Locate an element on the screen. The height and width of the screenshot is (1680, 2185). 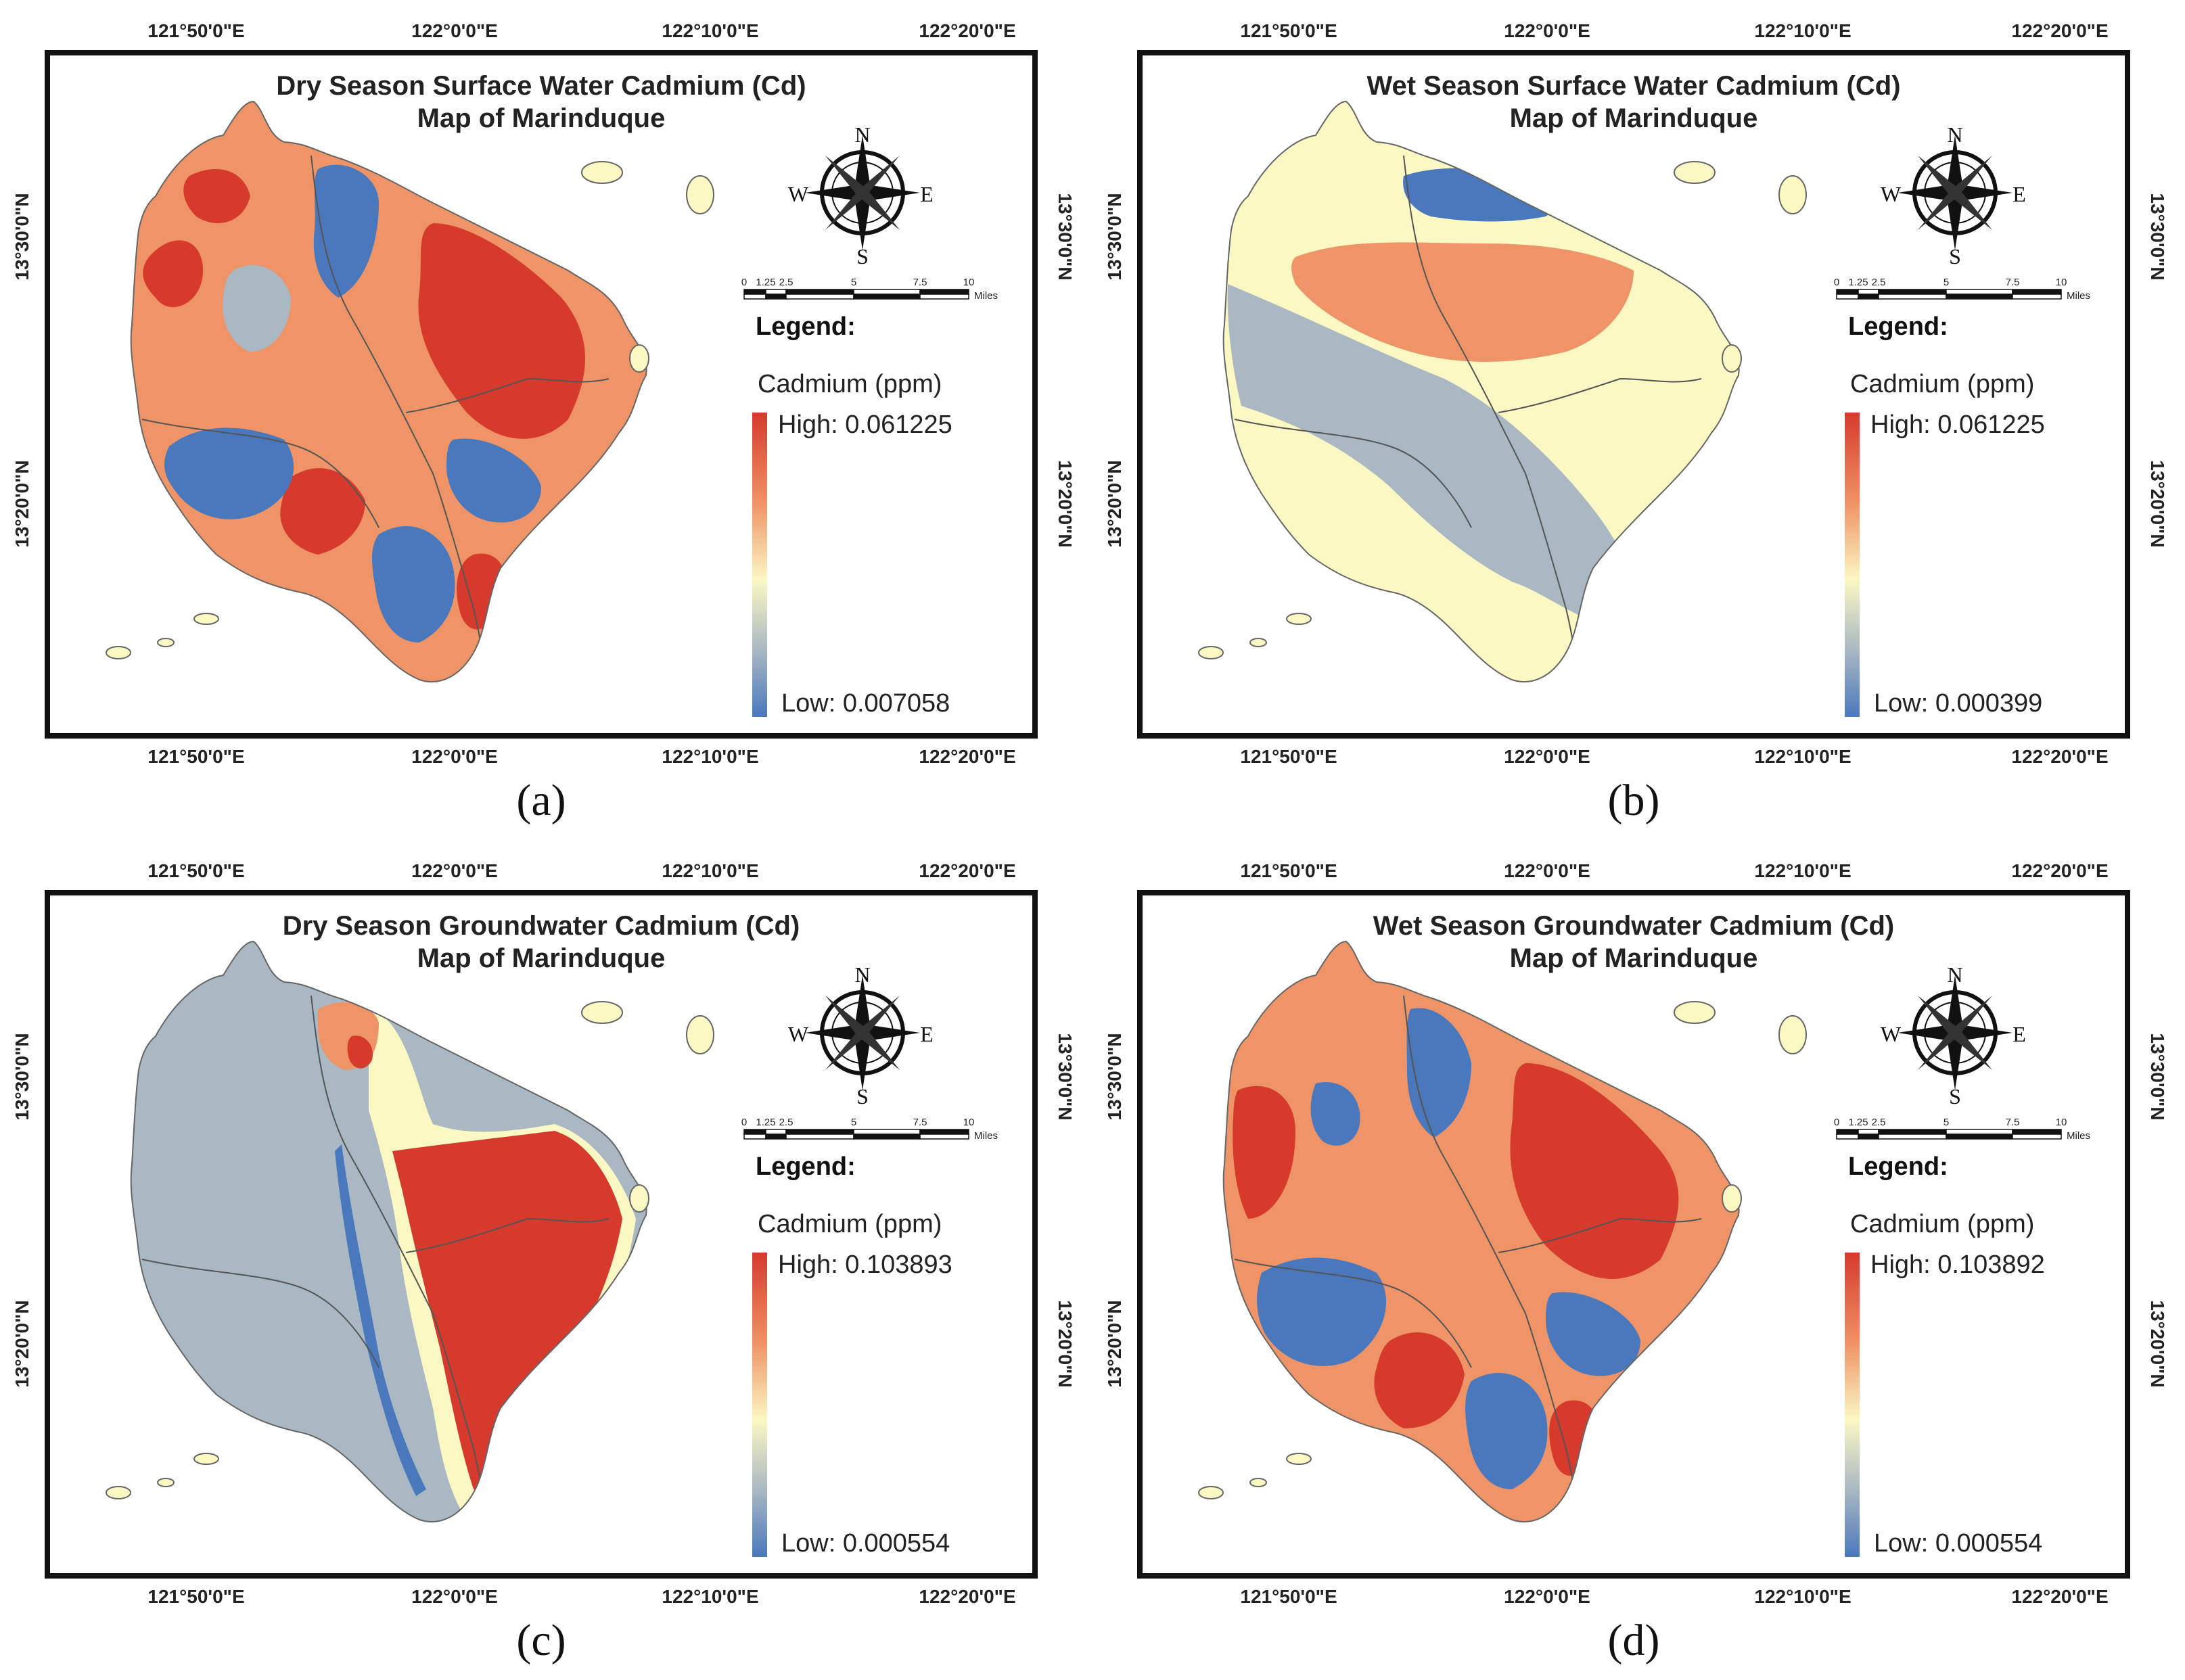
scale-bar-label: 0 is located at coordinates (744, 1122).